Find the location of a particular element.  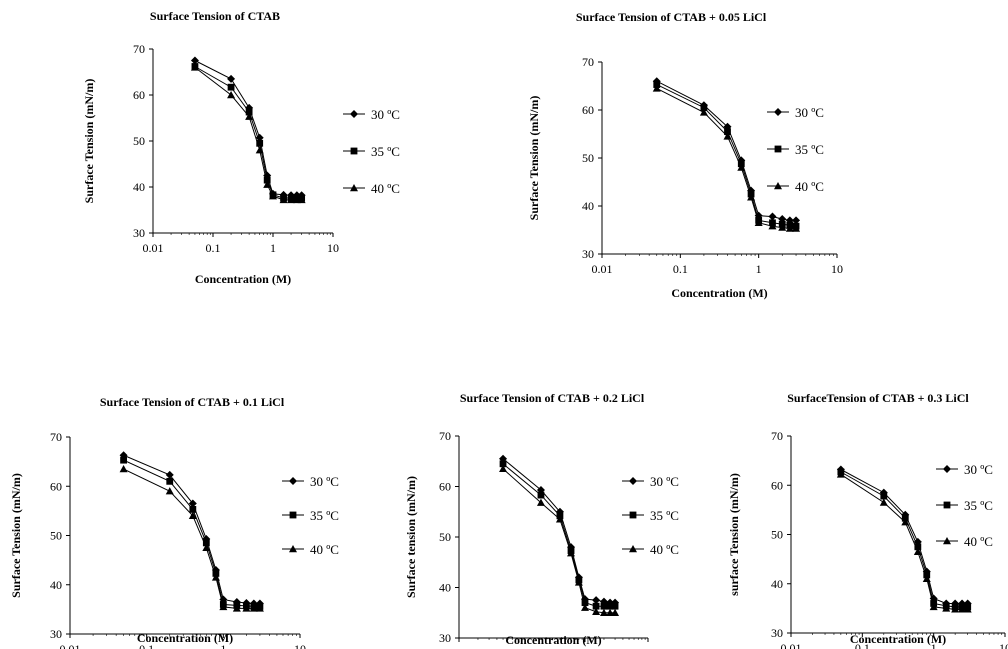

y-tick-label: 70 is located at coordinates (445, 436).